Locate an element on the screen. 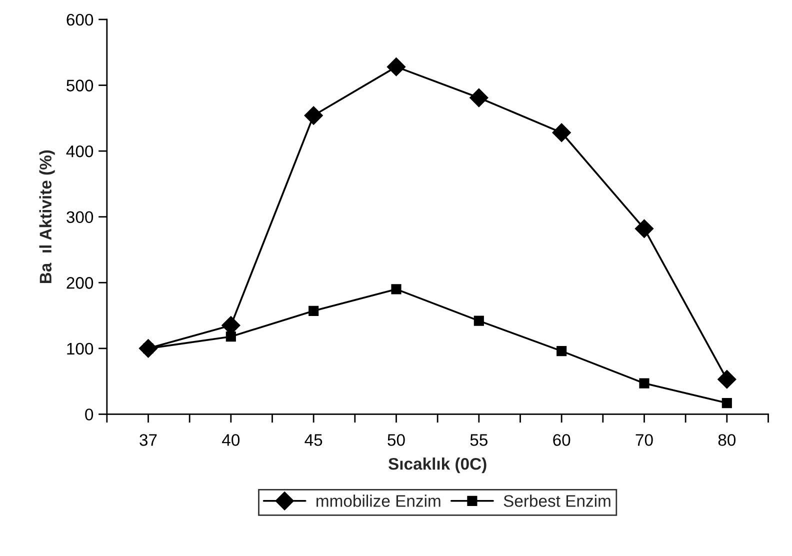 Image resolution: width=792 pixels, height=556 pixels. y-tick-label: 400 is located at coordinates (80, 151).